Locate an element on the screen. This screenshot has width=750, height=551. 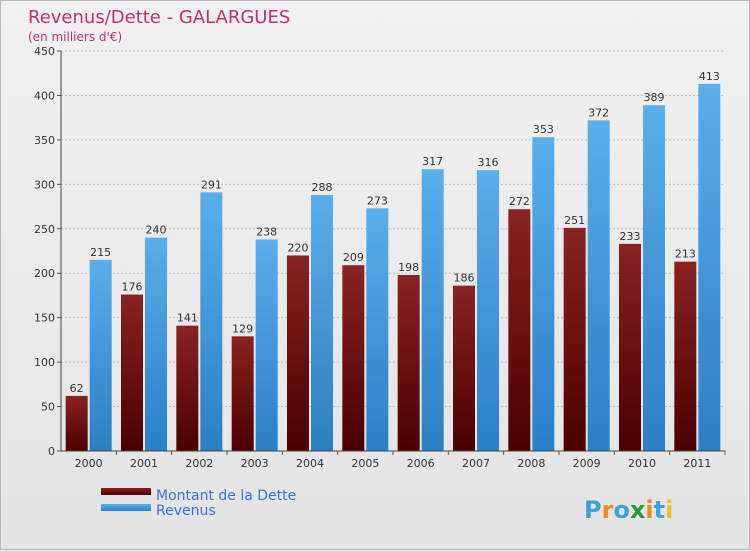
x-tick-label: 2004 is located at coordinates (310, 463).